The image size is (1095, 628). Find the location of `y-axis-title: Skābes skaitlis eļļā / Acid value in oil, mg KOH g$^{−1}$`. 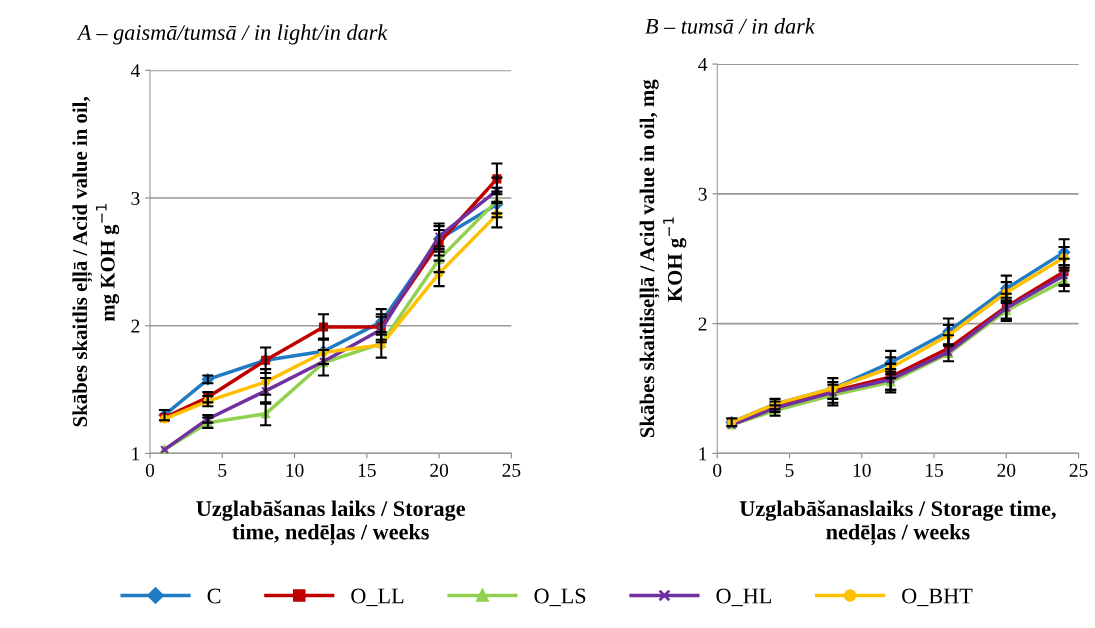

y-axis-title: Skābes skaitlis eļļā / Acid value in oil, mg KOH g$^{−1}$ is located at coordinates (96, 262).